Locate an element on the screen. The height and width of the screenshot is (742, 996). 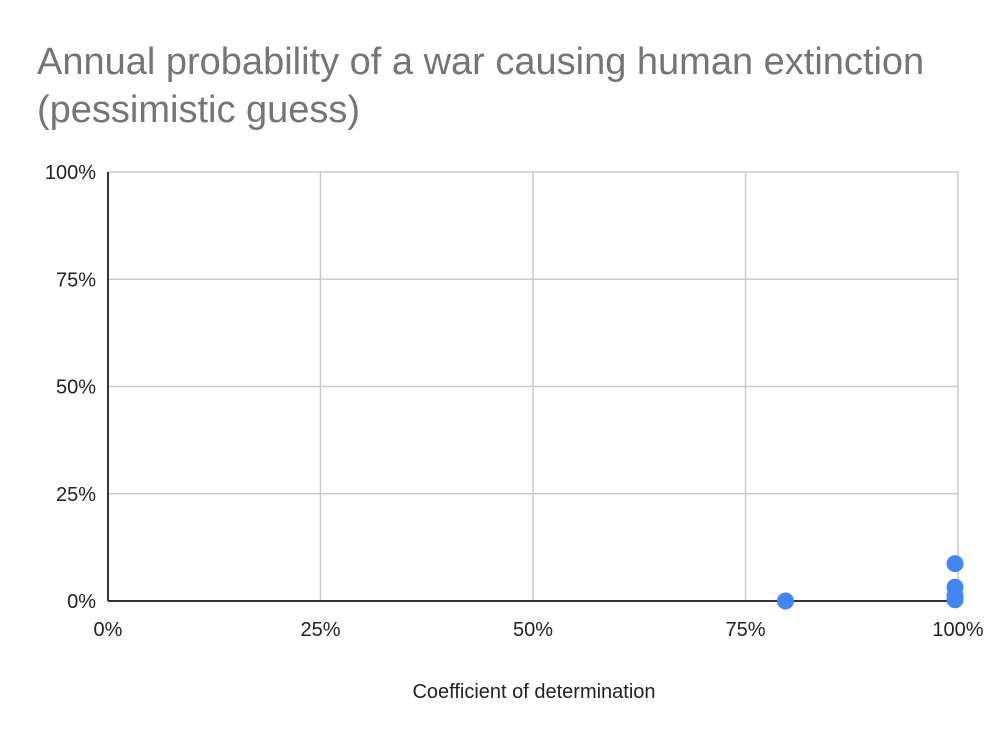
y-tick-label: 0% is located at coordinates (81, 602).